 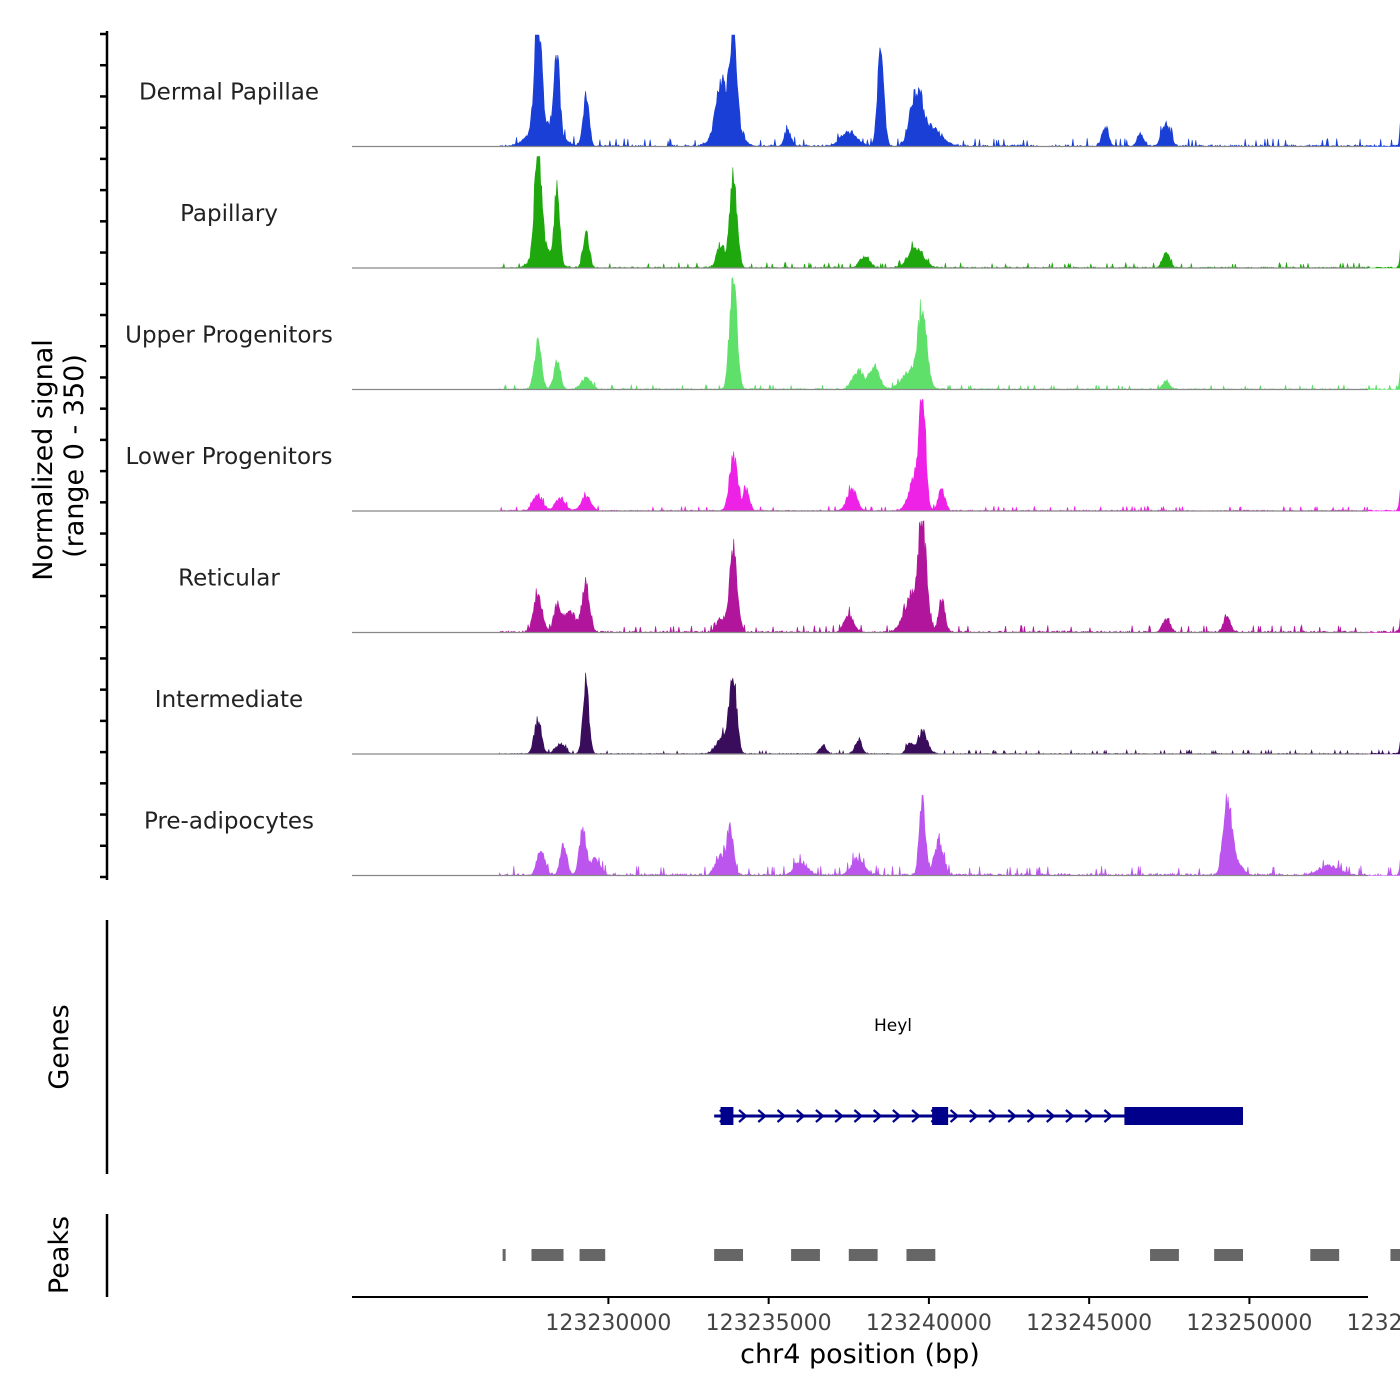 What do you see at coordinates (43, 460) in the screenshot?
I see `y-axis-title-line1: Normalized signal` at bounding box center [43, 460].